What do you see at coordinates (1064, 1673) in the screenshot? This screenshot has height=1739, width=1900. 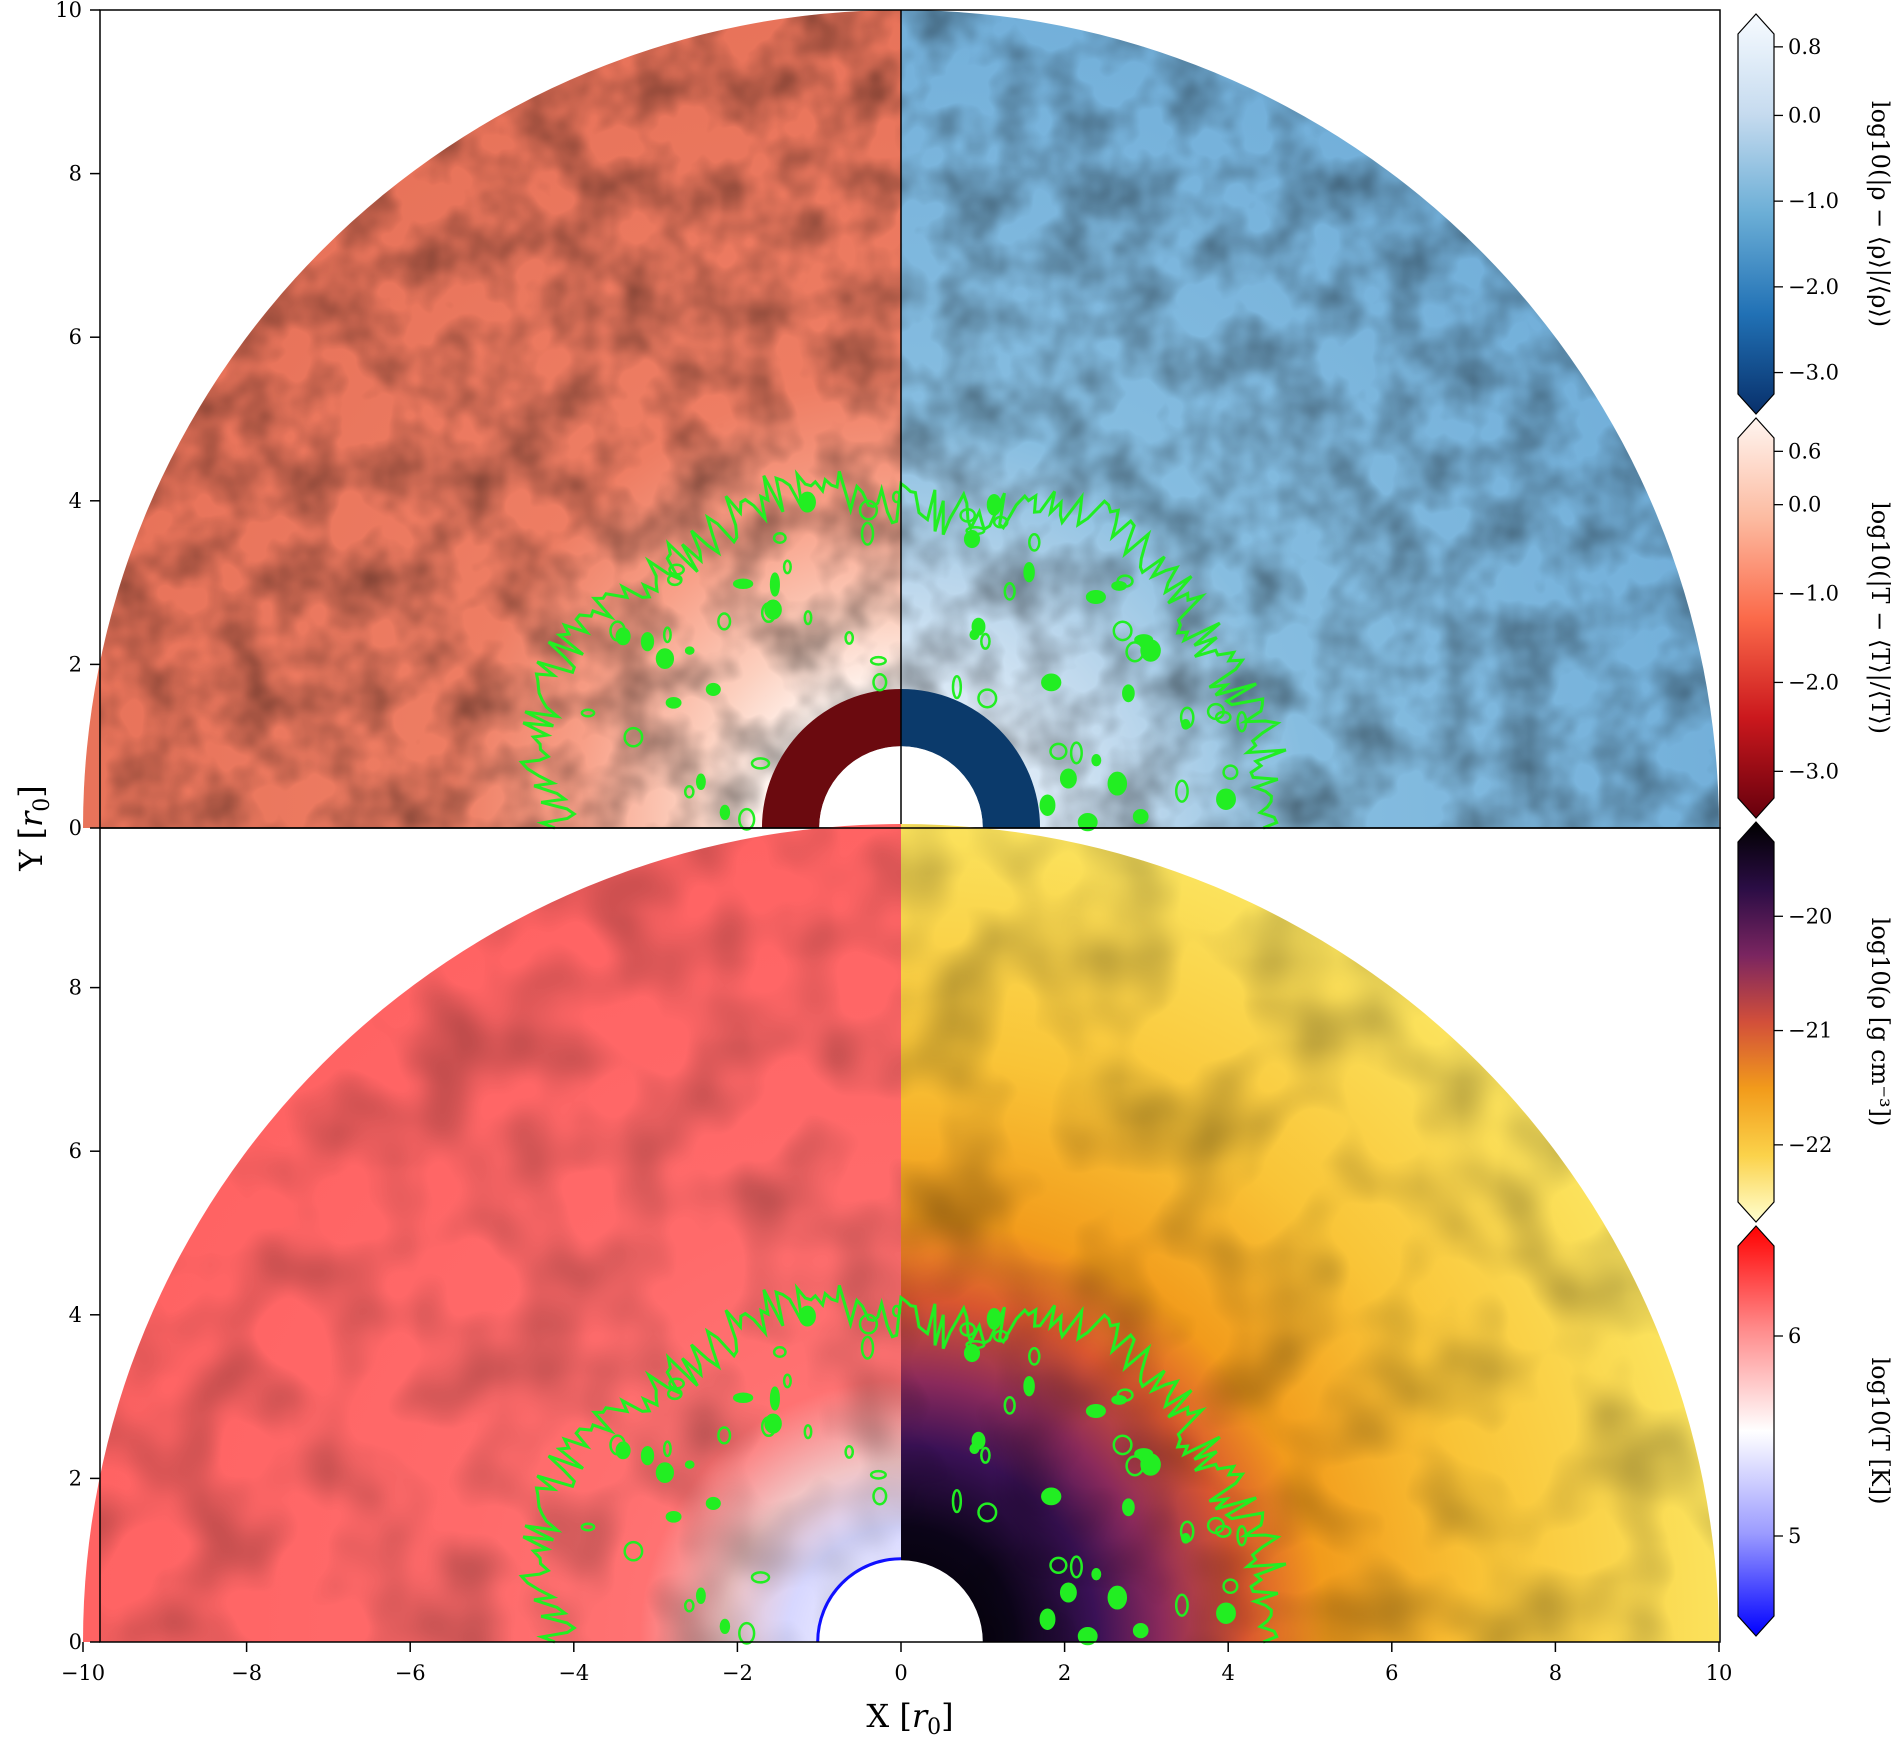 I see `x-tick-label: 2` at bounding box center [1064, 1673].